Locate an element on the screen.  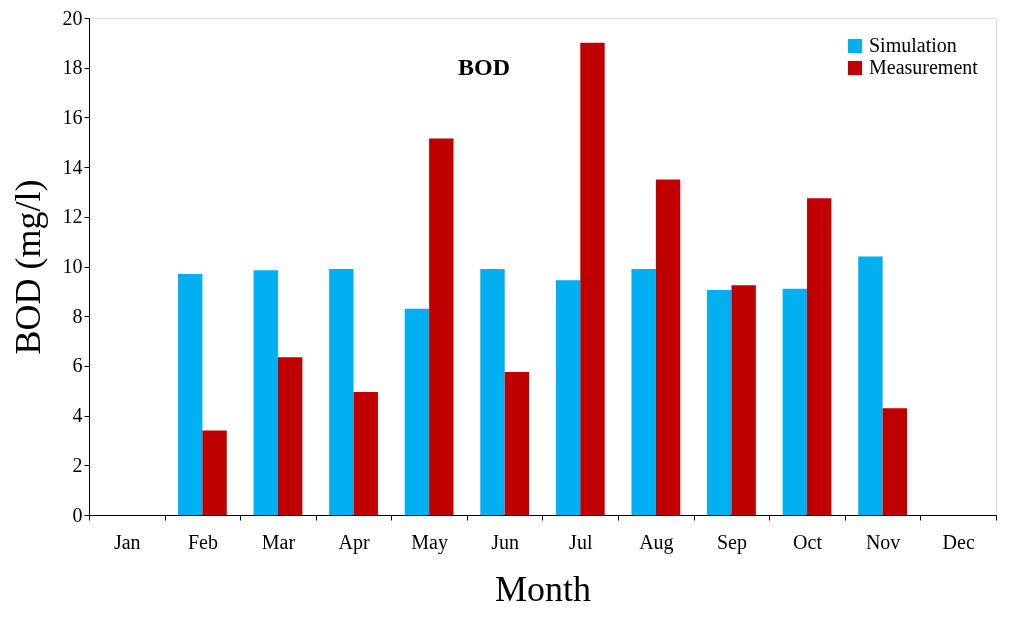
y-tick-label: 14 is located at coordinates (72, 166).